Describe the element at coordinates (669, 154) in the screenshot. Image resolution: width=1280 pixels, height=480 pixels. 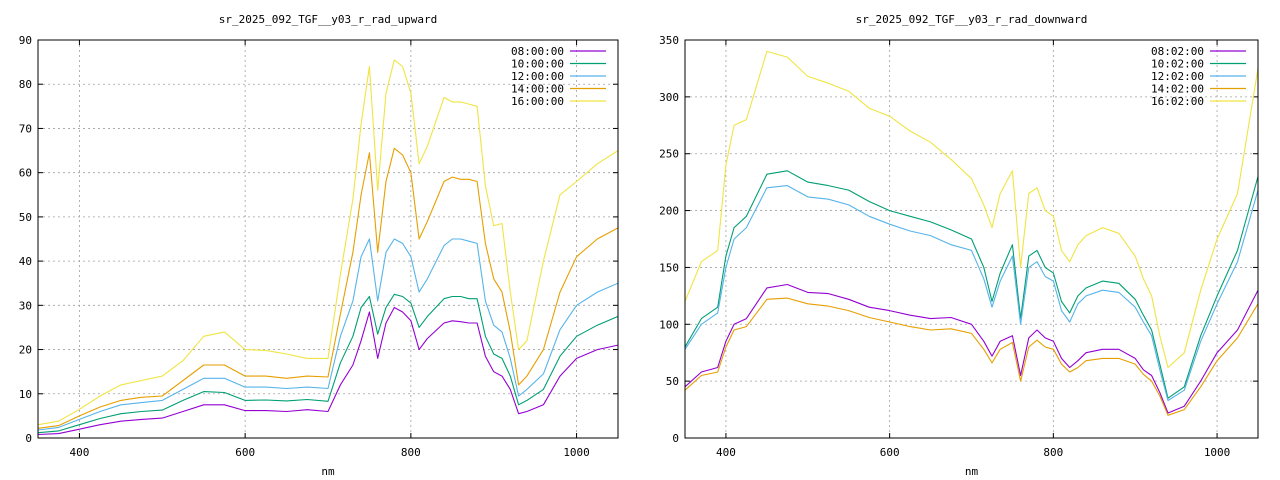
I see `y-tick-label: 250` at that location.